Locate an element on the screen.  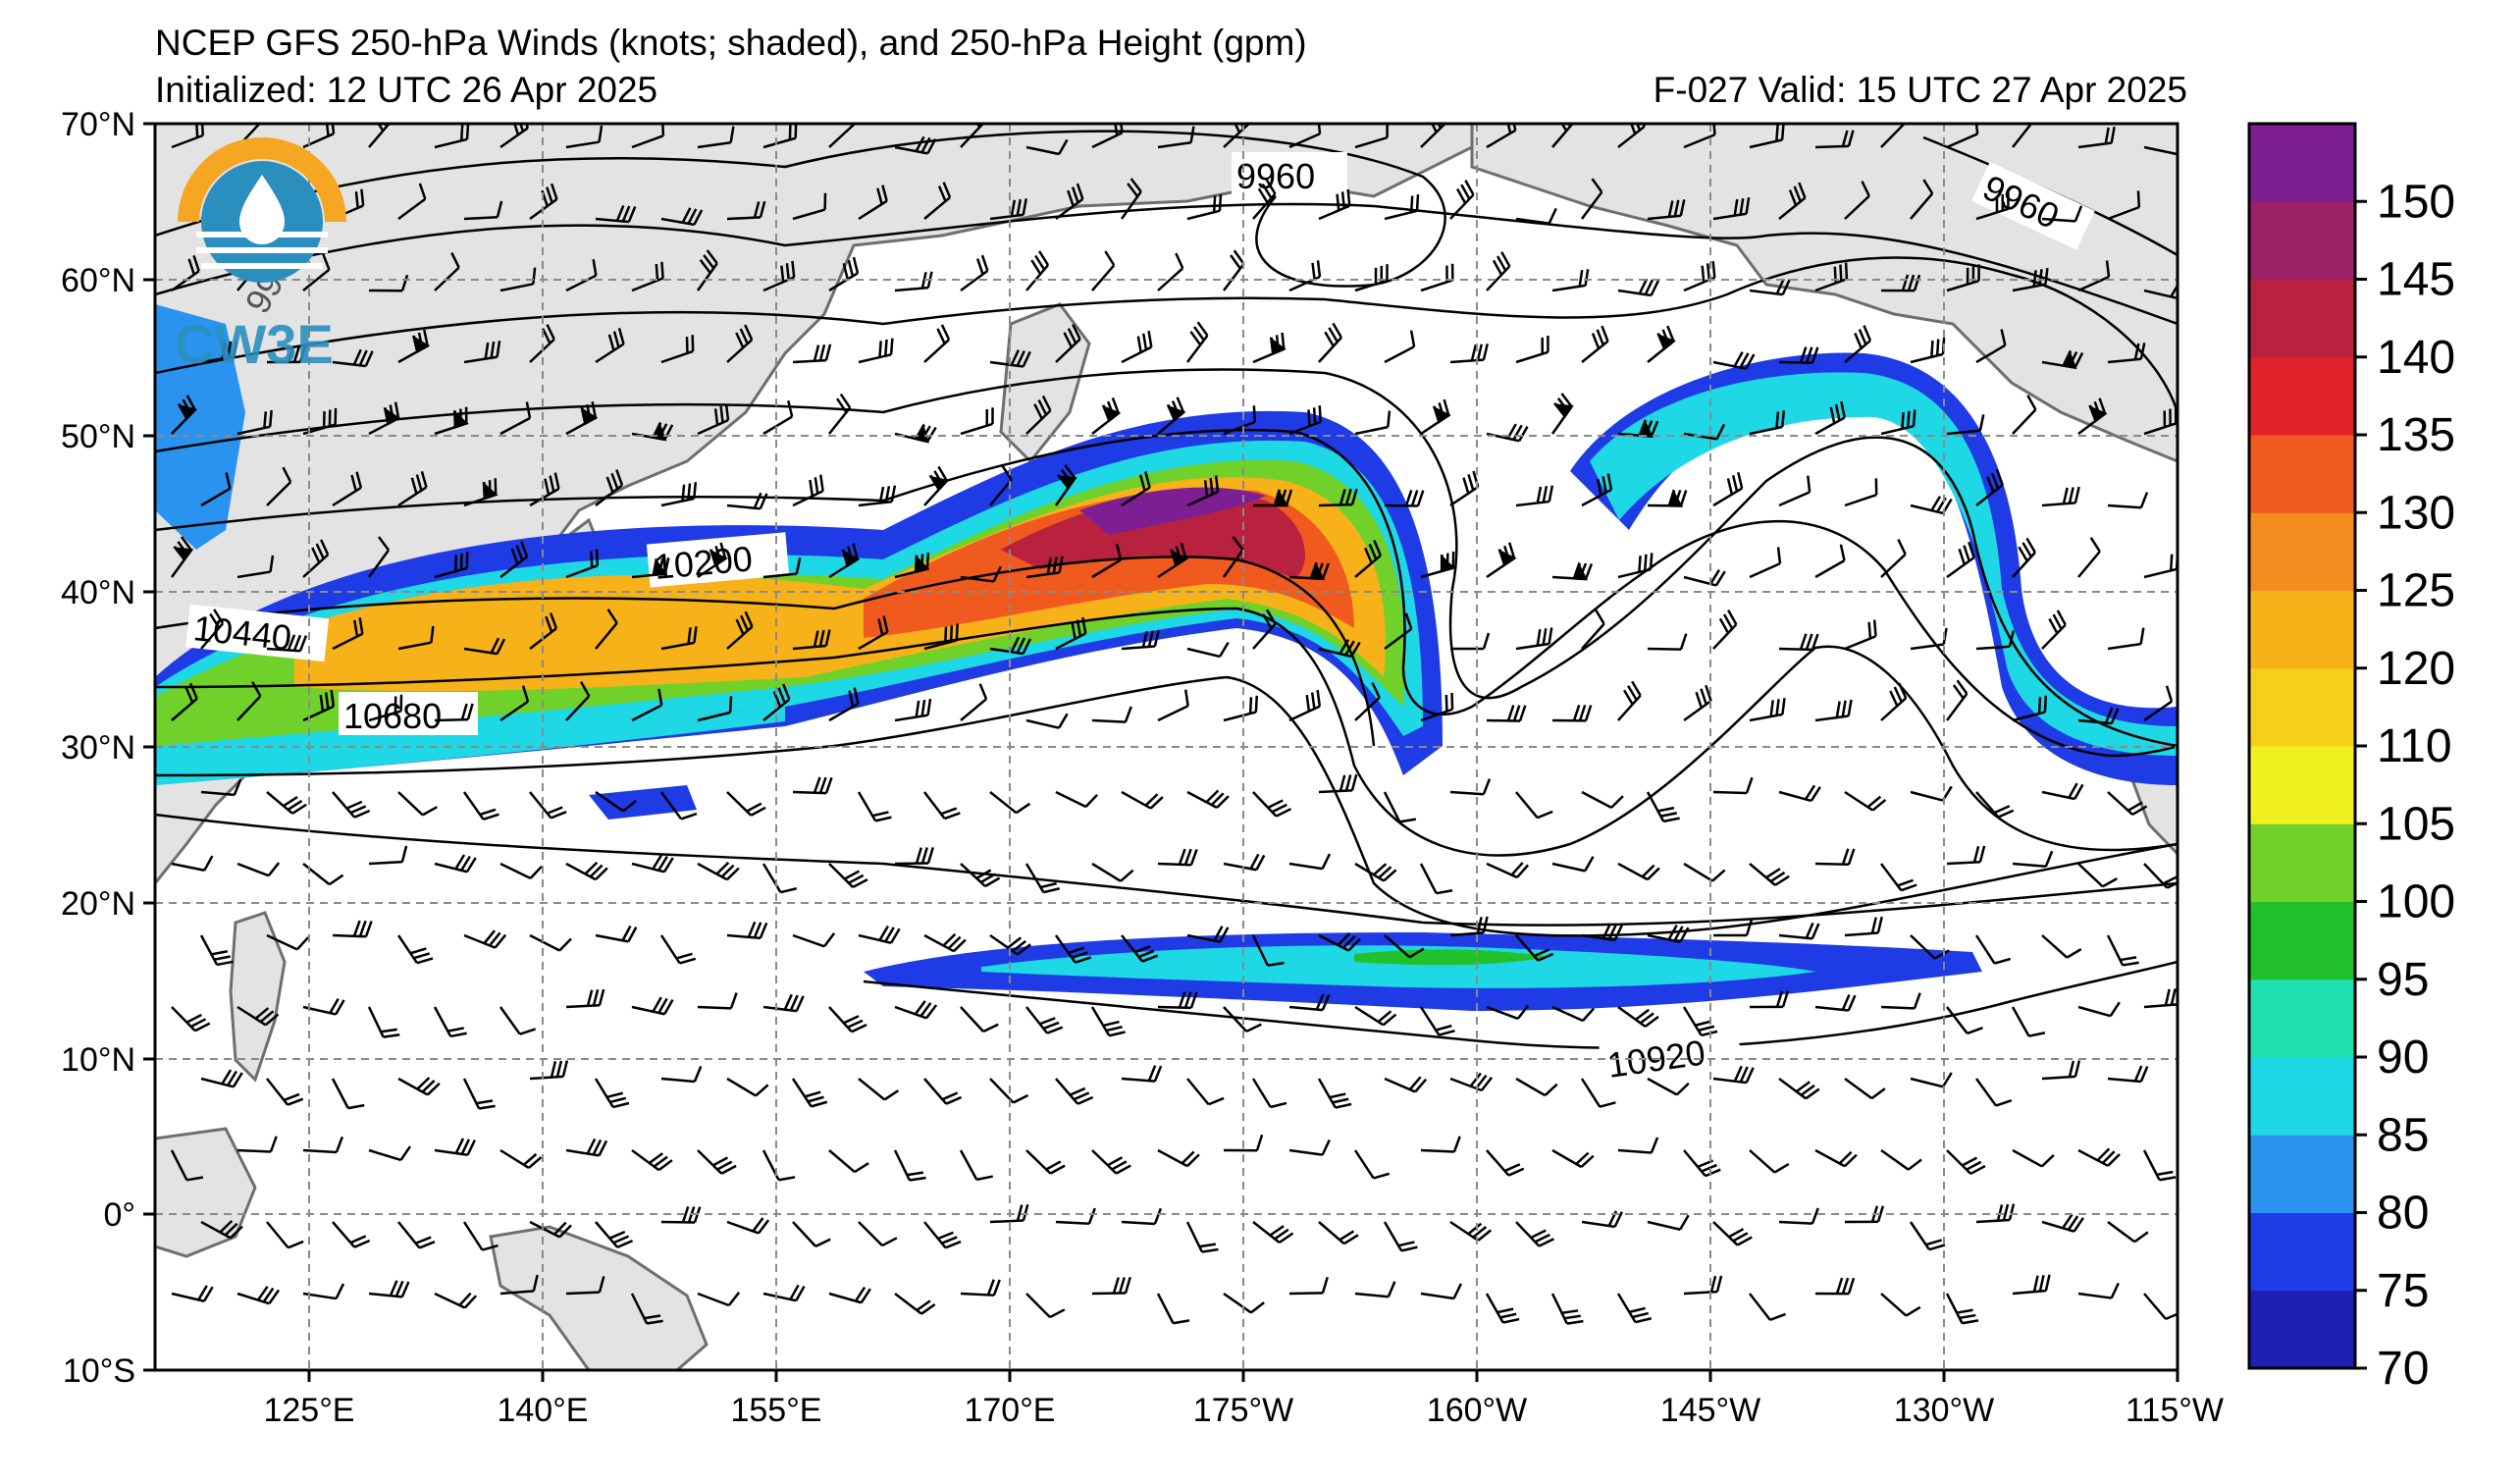
lon-label-130w: 130°W is located at coordinates (1944, 1410).